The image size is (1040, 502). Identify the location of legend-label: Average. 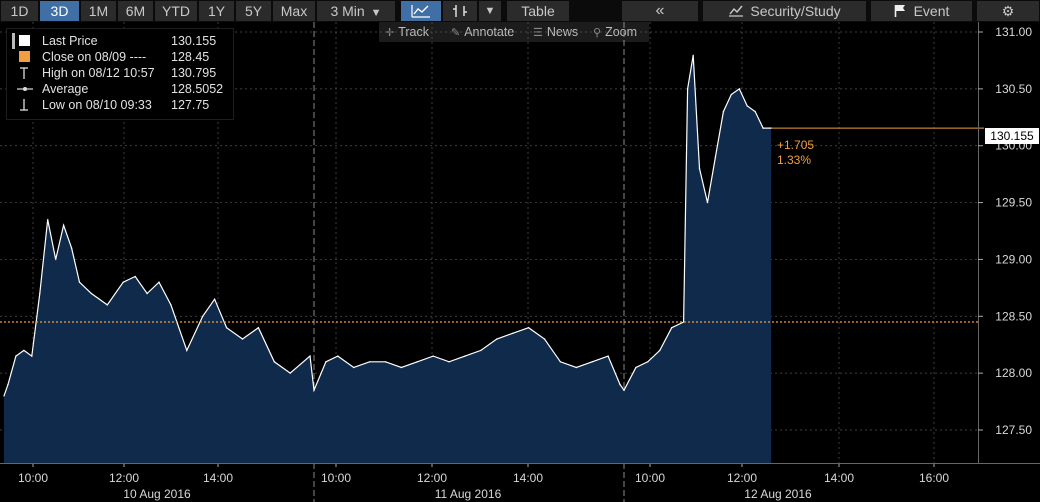
(65, 89).